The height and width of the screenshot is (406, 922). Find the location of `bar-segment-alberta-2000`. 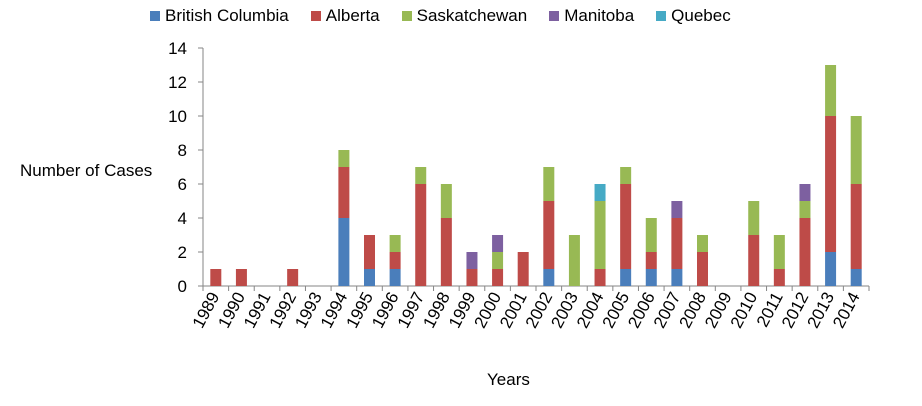

bar-segment-alberta-2000 is located at coordinates (498, 277).